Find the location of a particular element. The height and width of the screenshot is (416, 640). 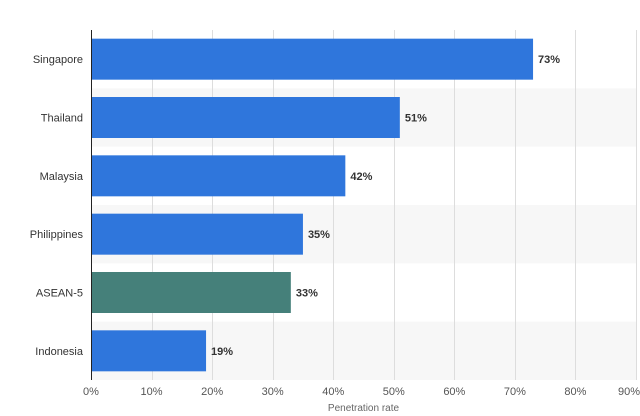

x-tick-label: 40% is located at coordinates (333, 392).